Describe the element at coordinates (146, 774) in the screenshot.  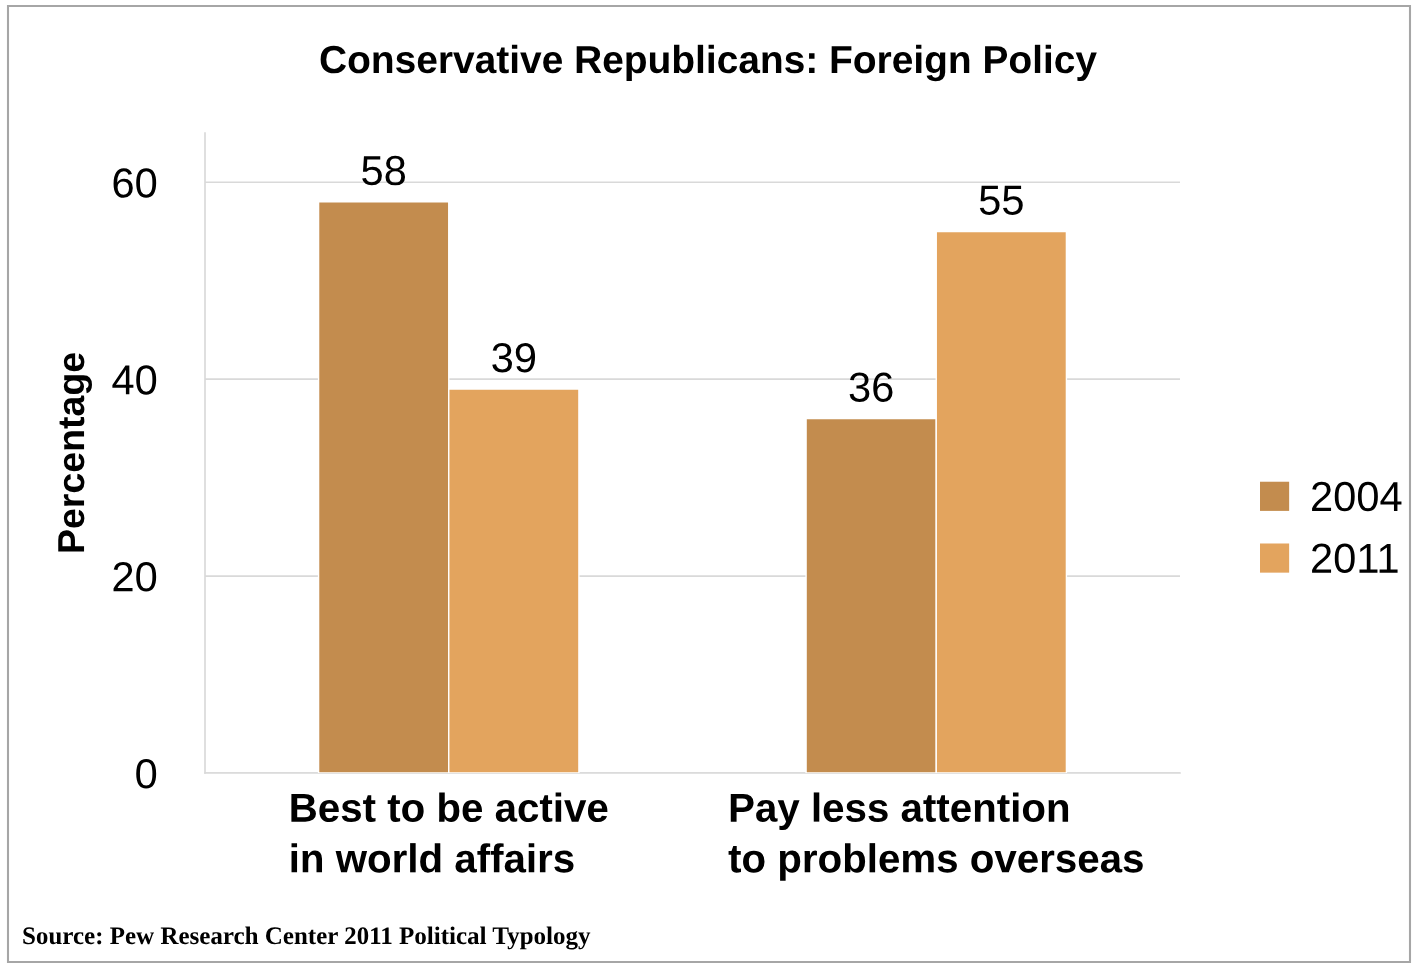
I see `y-tick-label: 0` at that location.